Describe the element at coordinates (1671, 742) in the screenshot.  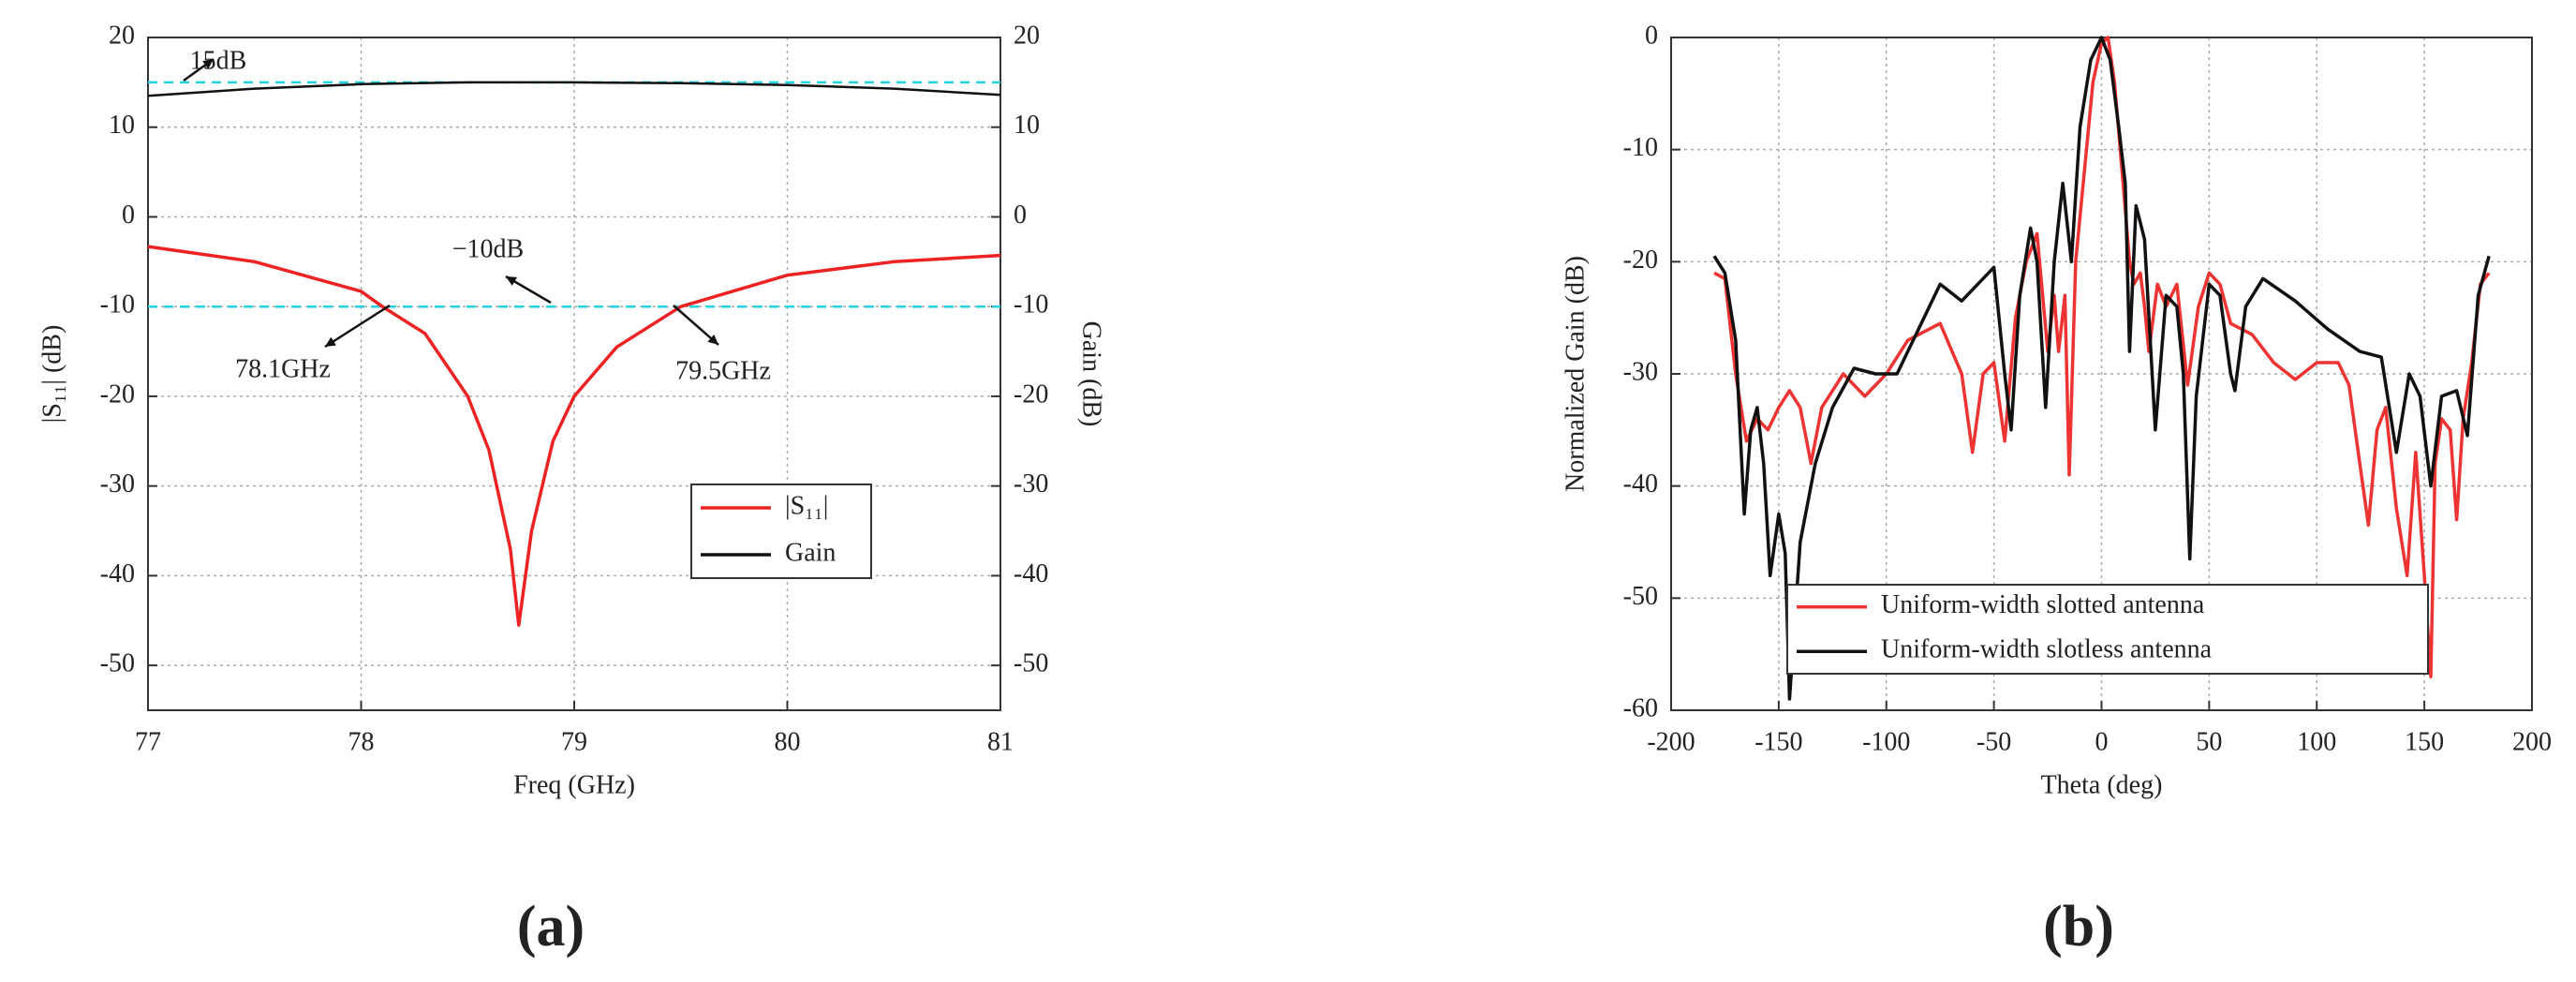
I see `x-tick-label: -200` at that location.